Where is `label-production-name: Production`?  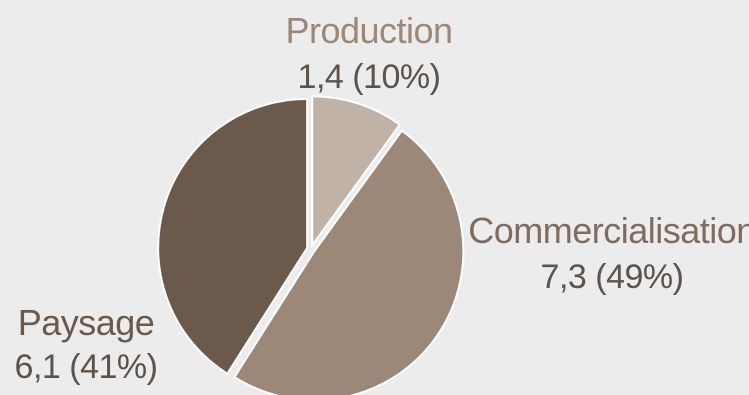 label-production-name: Production is located at coordinates (368, 30).